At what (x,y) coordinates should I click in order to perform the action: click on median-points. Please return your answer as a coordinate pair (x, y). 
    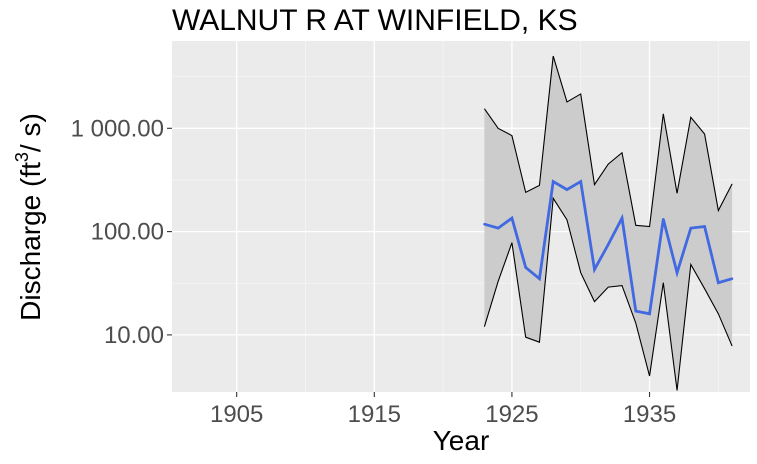
    Looking at the image, I should click on (608, 248).